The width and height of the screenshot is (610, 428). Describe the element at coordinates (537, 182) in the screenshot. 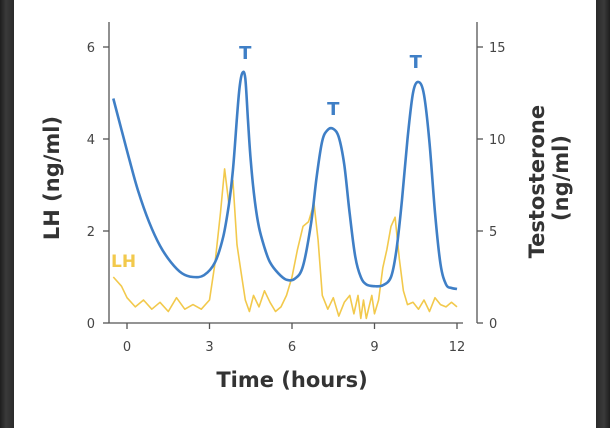

I see `right-y-axis-title-line1: Testosterone` at that location.